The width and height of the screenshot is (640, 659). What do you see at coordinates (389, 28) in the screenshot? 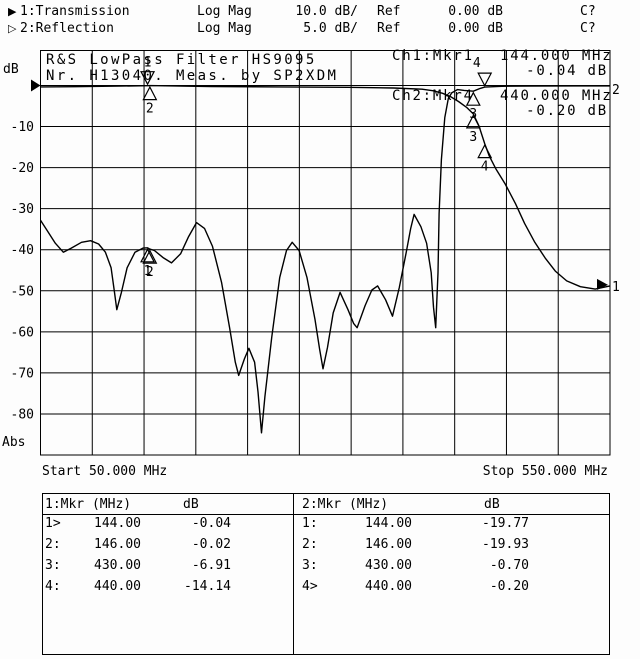
I see `channel-2-ref-label: Ref` at bounding box center [389, 28].